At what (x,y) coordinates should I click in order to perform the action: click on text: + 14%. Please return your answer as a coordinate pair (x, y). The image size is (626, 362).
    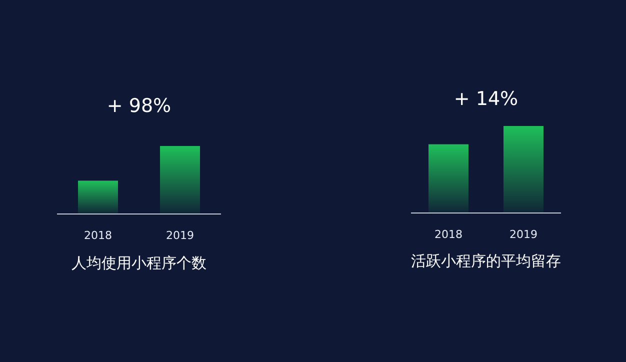
    Looking at the image, I should click on (486, 99).